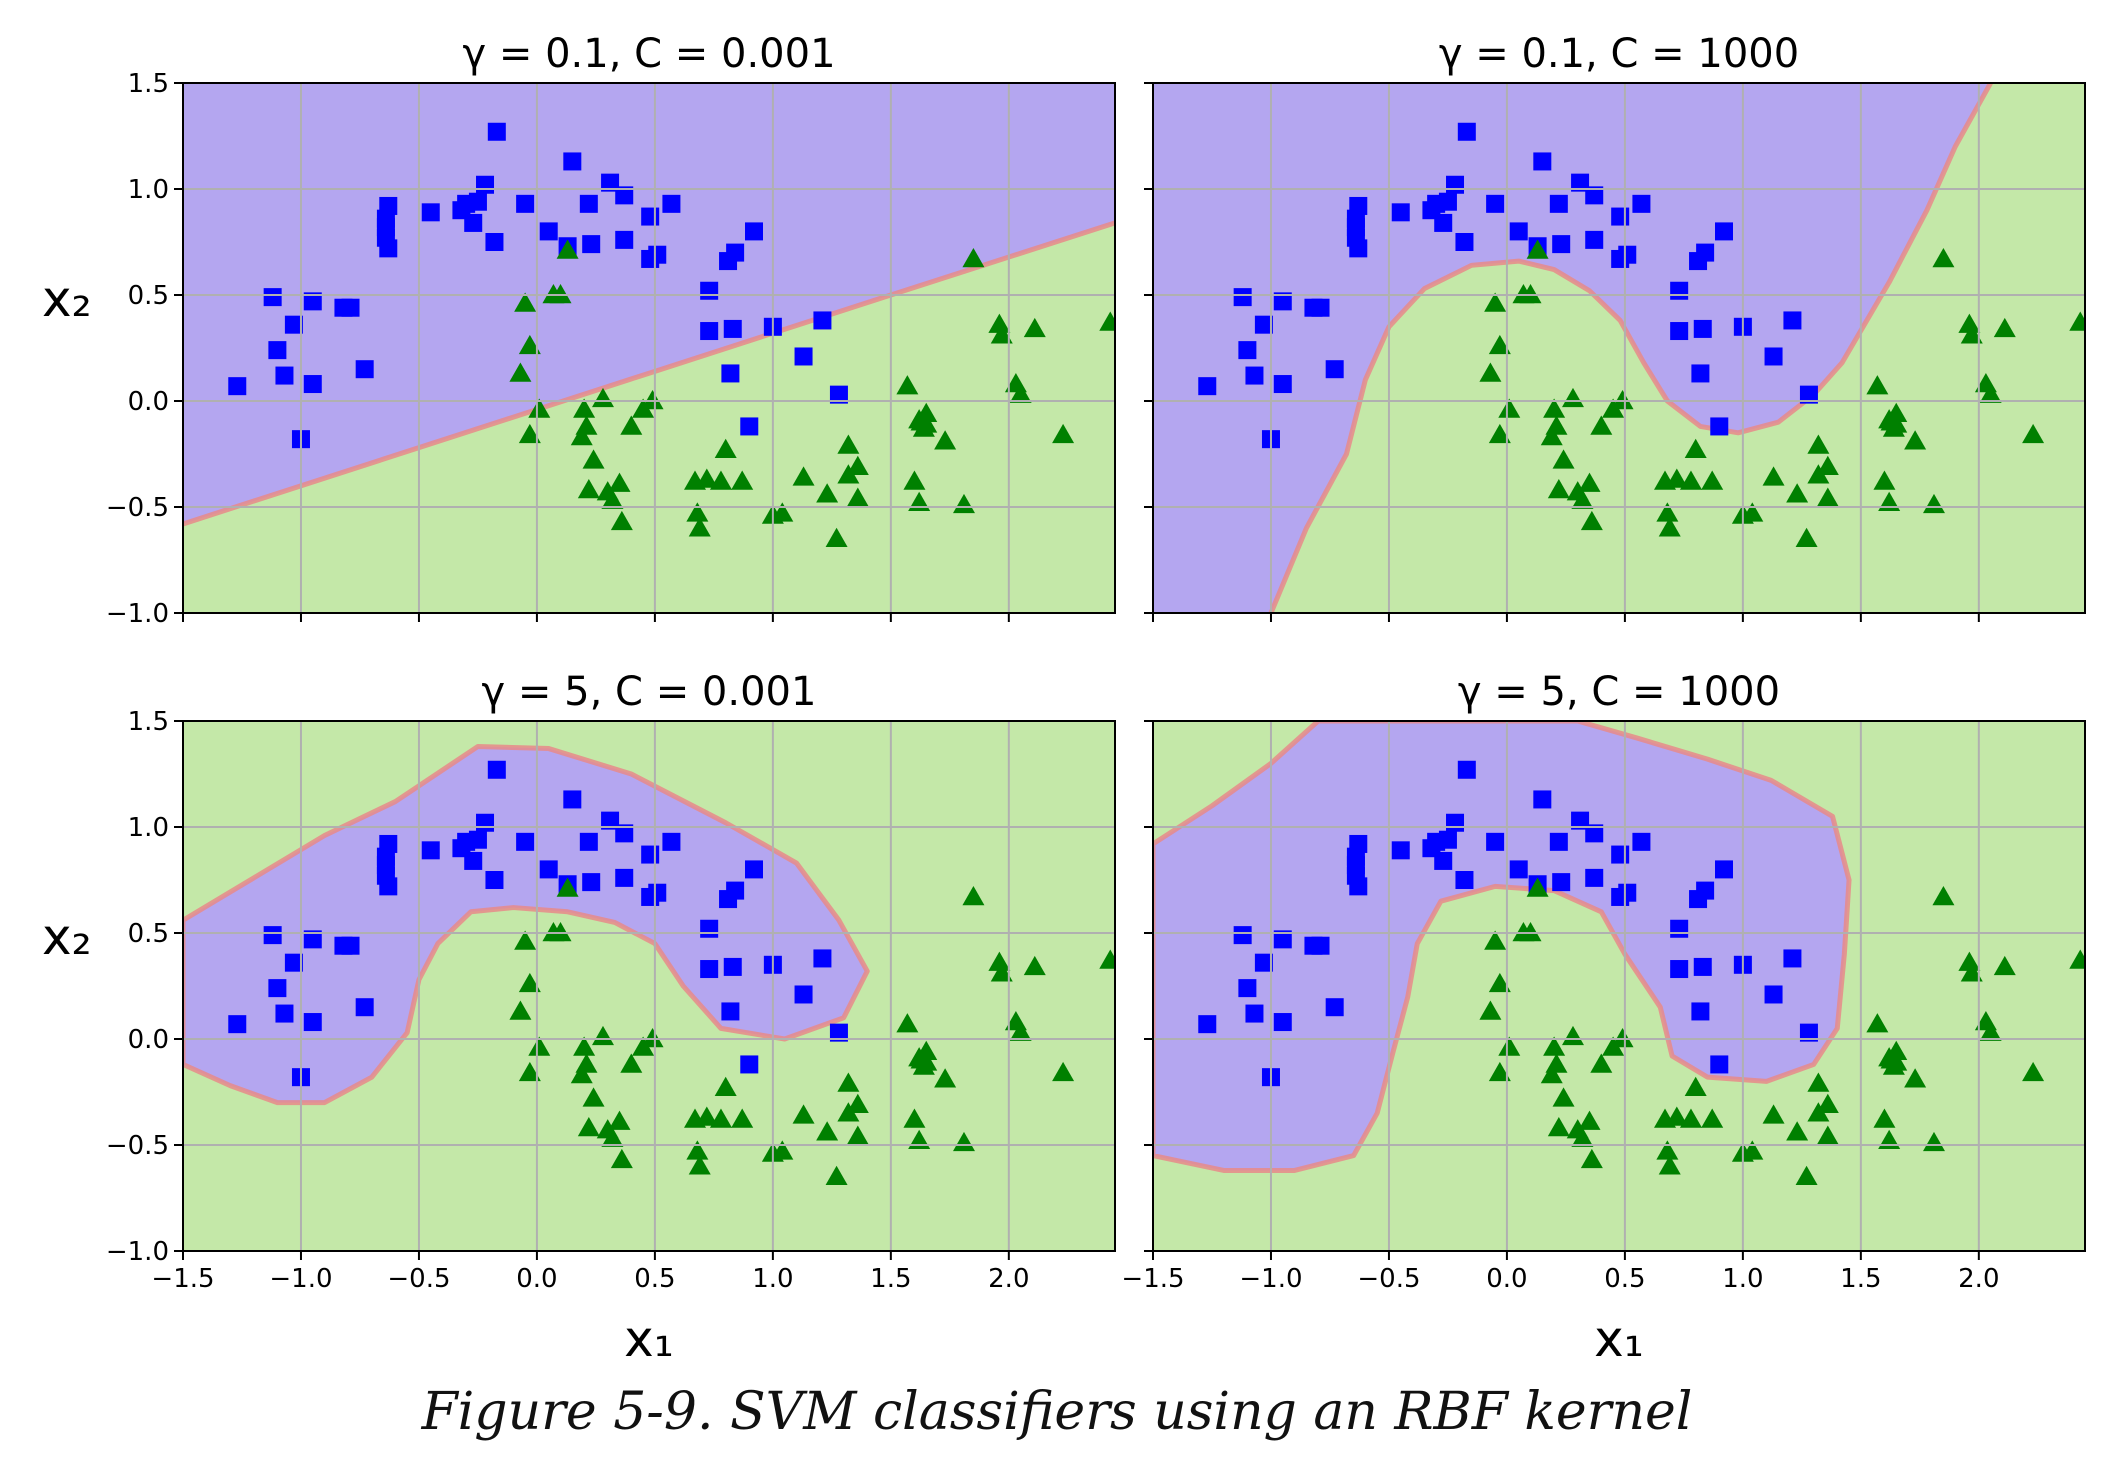 The width and height of the screenshot is (2114, 1472). Describe the element at coordinates (649, 1339) in the screenshot. I see `x-axis-label: x₁` at that location.